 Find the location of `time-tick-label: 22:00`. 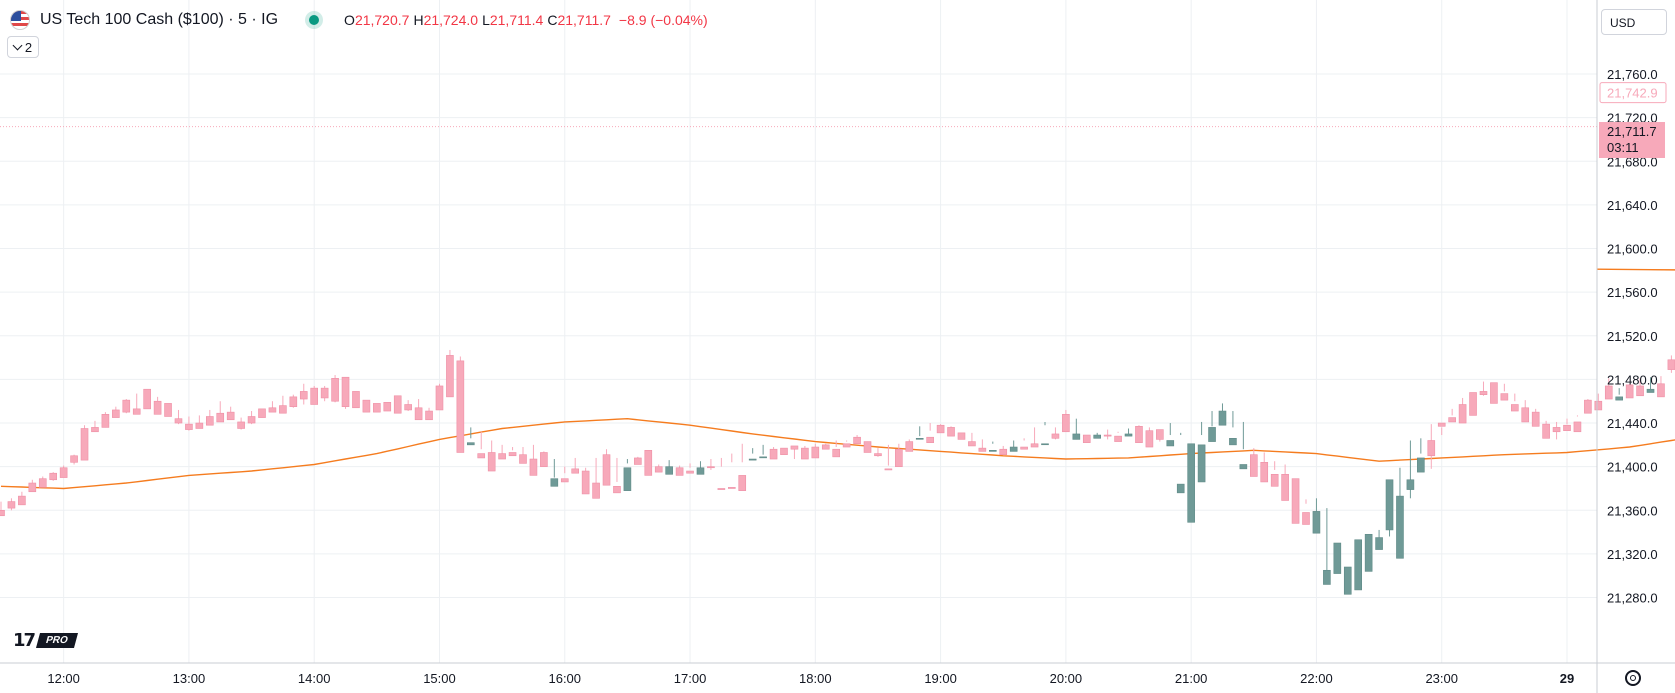

time-tick-label: 22:00 is located at coordinates (1316, 678).